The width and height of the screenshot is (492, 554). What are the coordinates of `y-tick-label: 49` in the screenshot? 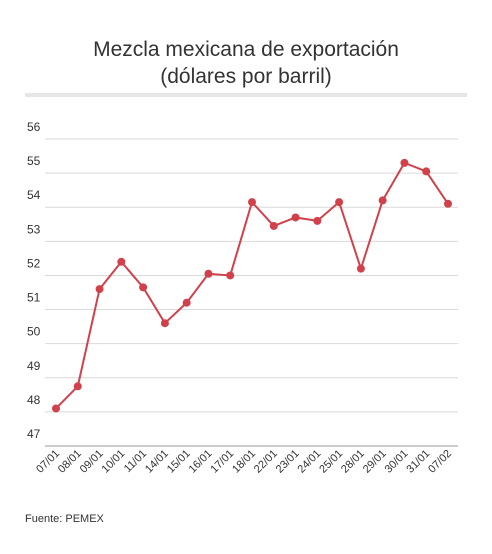 It's located at (34, 366).